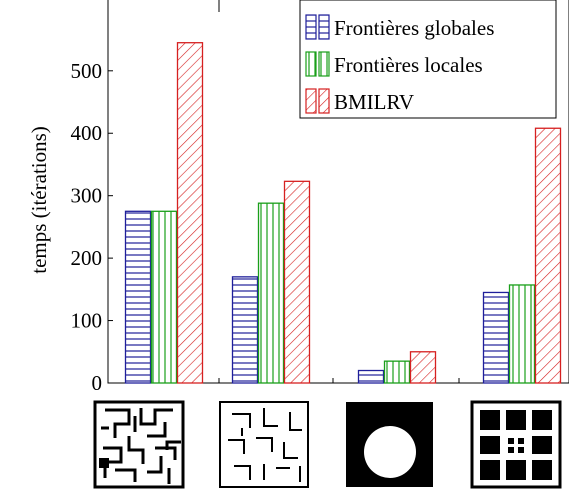 Image resolution: width=569 pixels, height=501 pixels. I want to click on legend-entry: Frontières globales, so click(399, 27).